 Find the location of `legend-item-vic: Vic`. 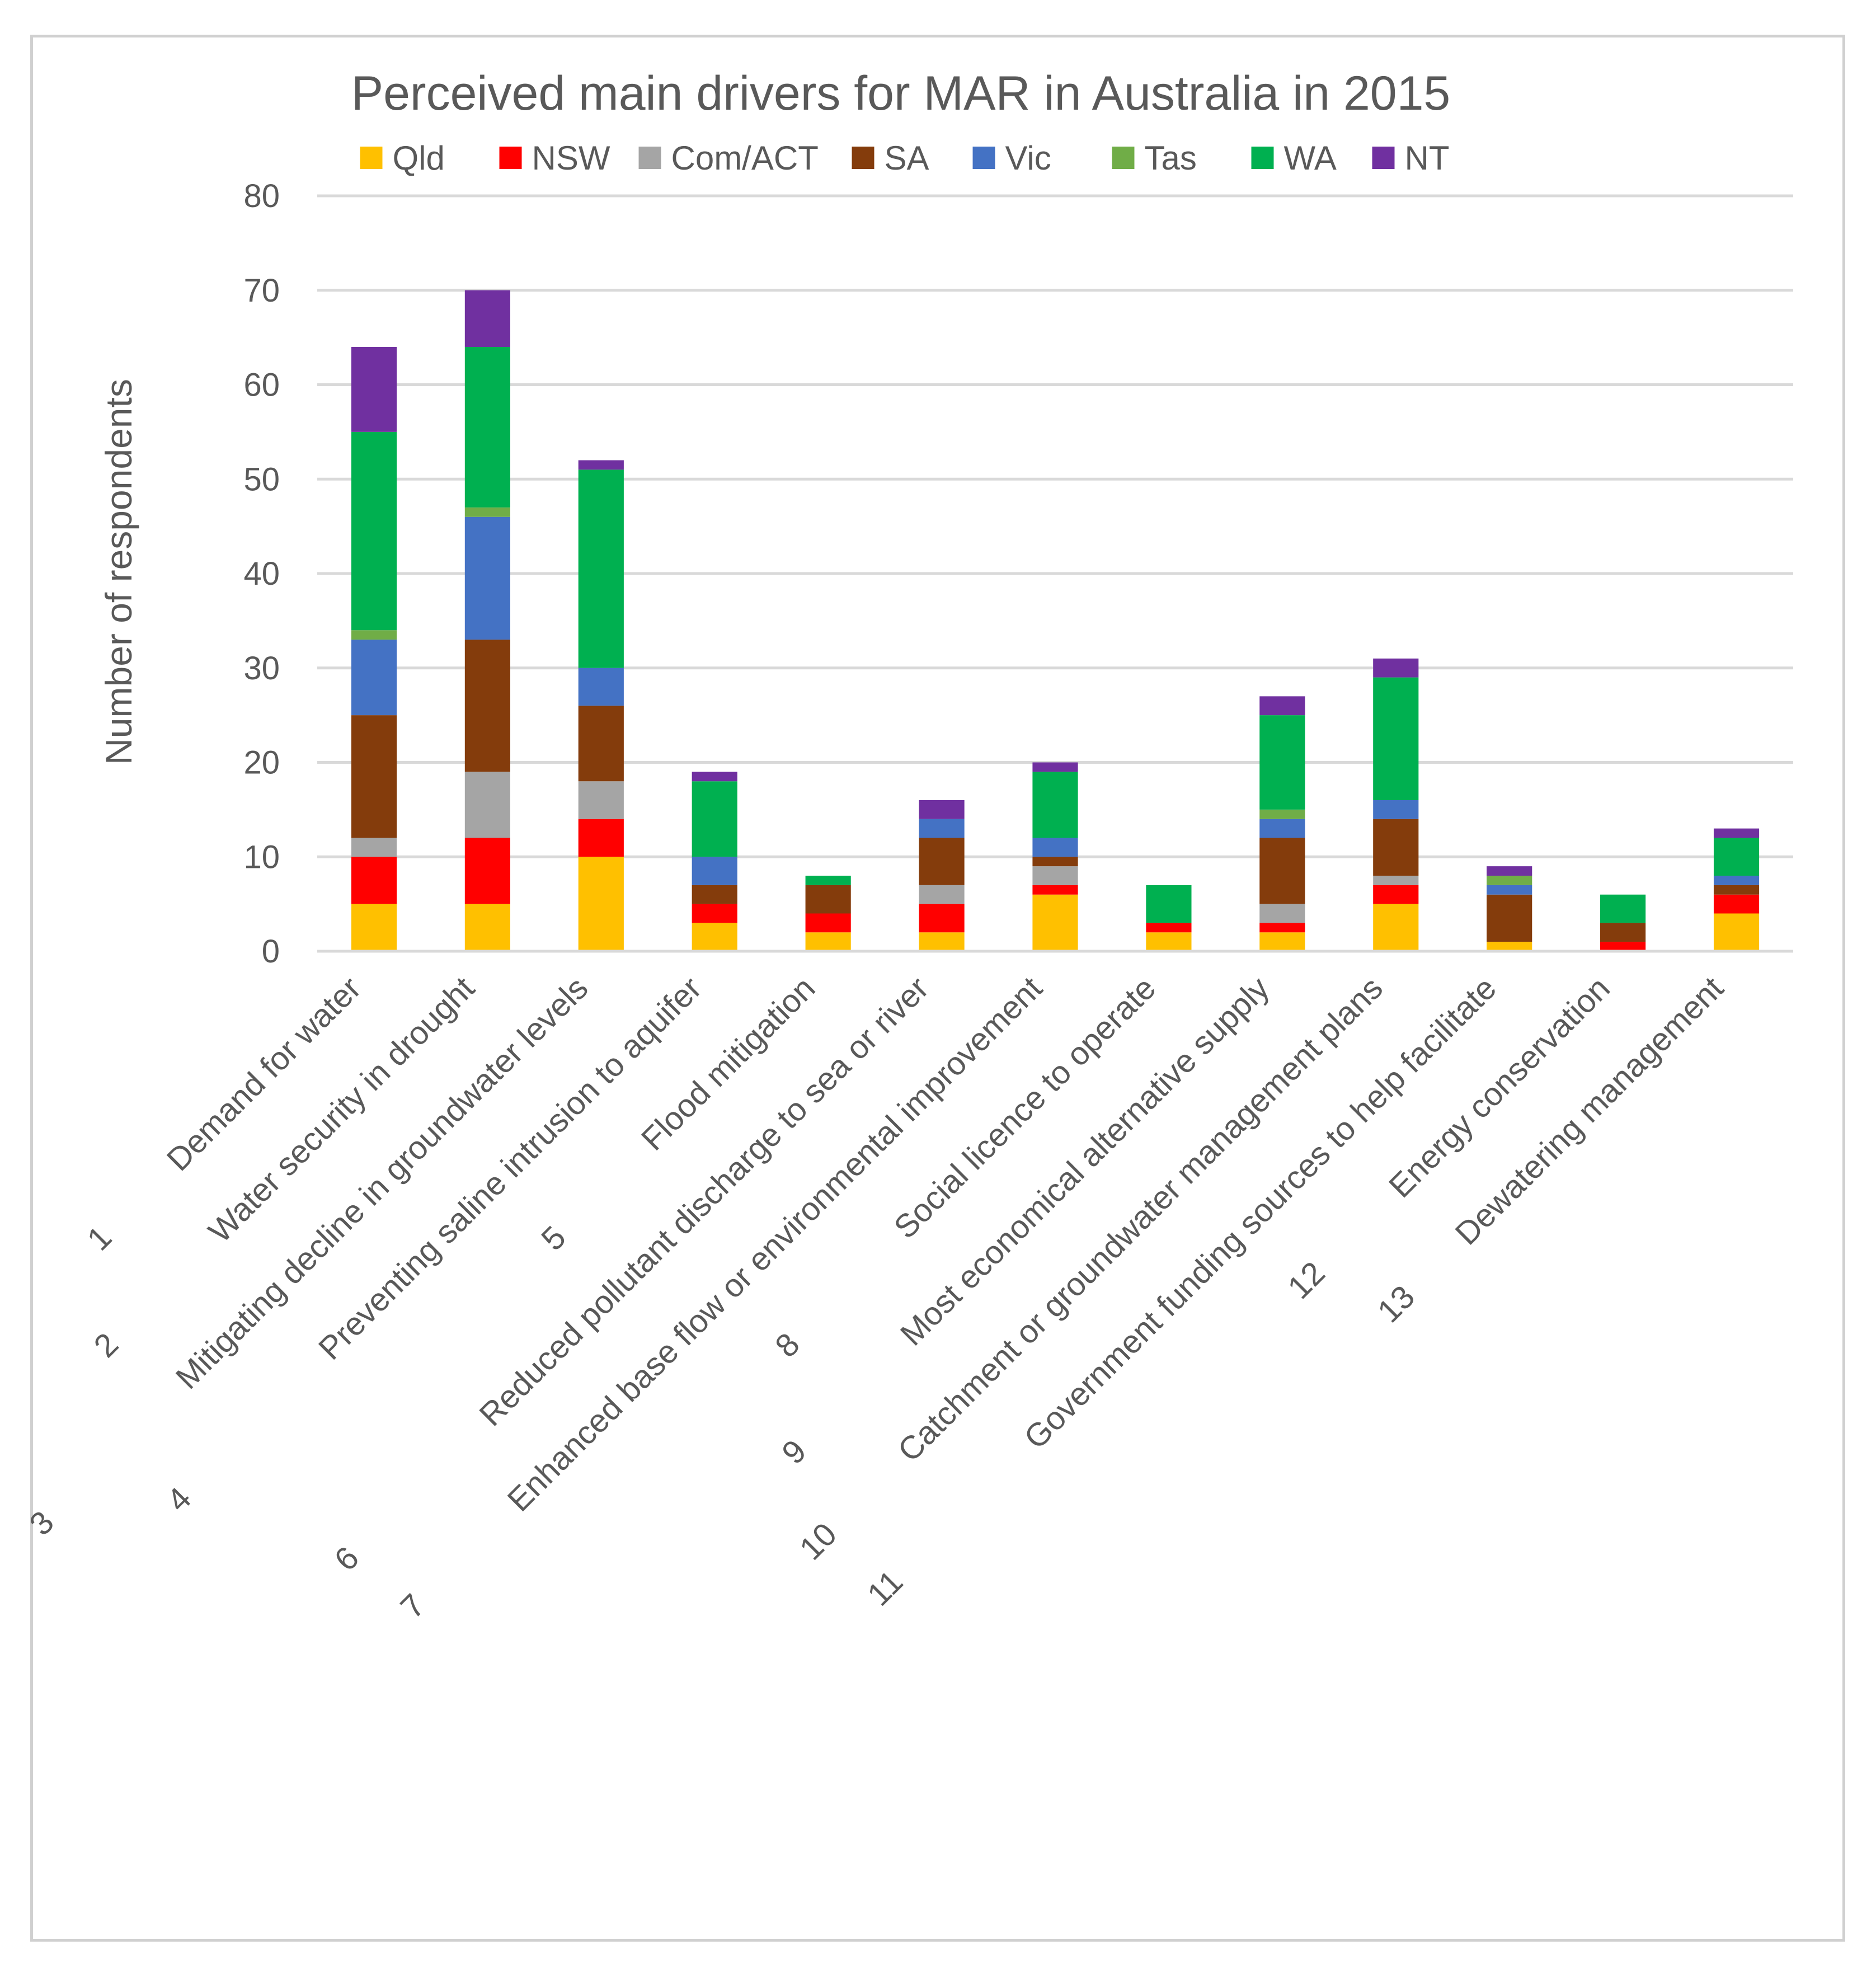

legend-item-vic: Vic is located at coordinates (1011, 158).